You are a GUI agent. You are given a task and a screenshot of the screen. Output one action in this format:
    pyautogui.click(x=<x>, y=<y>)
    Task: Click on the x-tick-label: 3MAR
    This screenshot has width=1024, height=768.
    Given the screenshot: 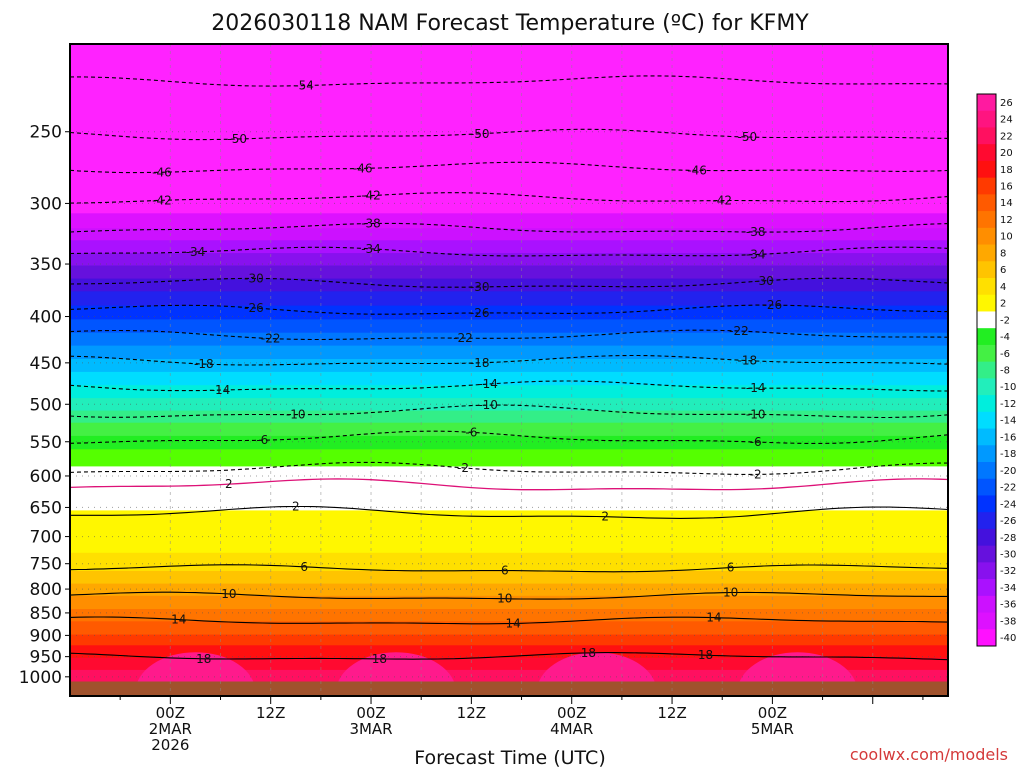 What is the action you would take?
    pyautogui.click(x=370, y=729)
    